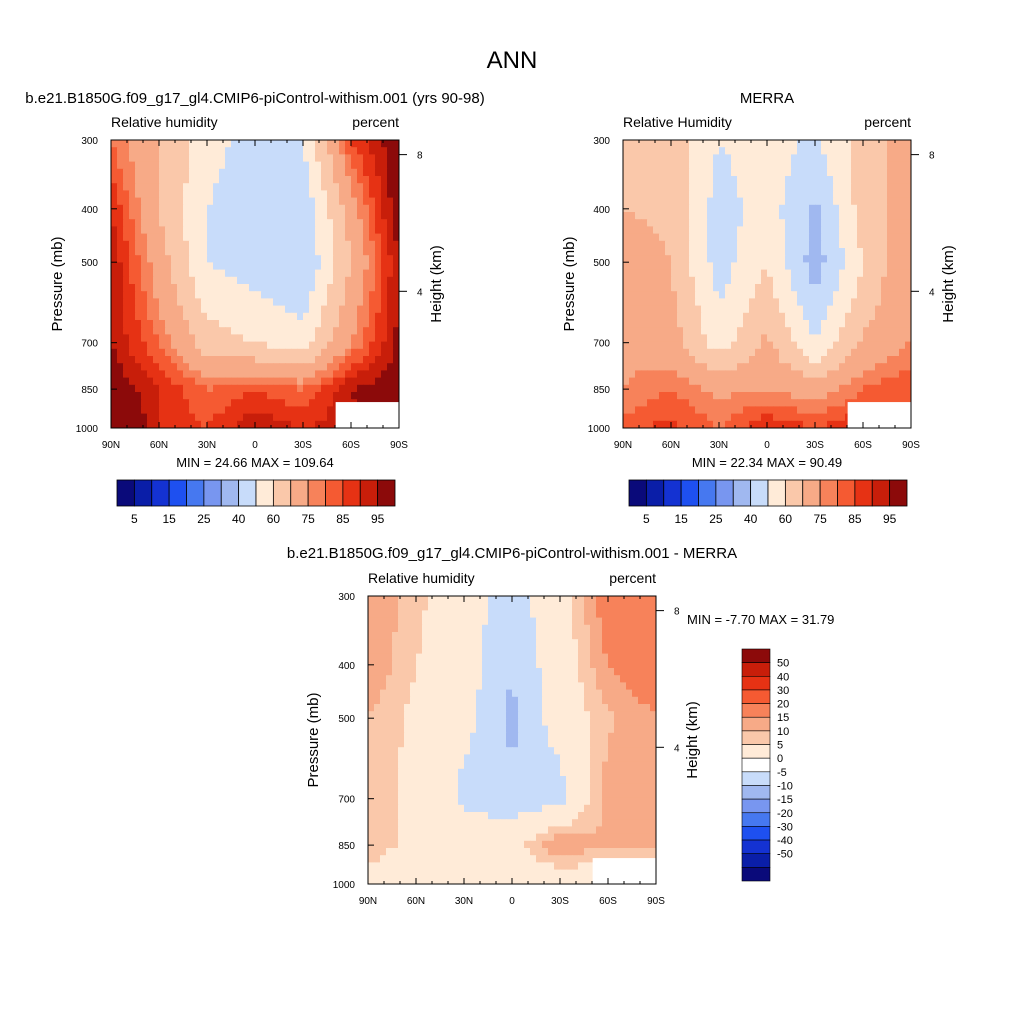  What do you see at coordinates (932, 292) in the screenshot?
I see `y2-tick-label: 4` at bounding box center [932, 292].